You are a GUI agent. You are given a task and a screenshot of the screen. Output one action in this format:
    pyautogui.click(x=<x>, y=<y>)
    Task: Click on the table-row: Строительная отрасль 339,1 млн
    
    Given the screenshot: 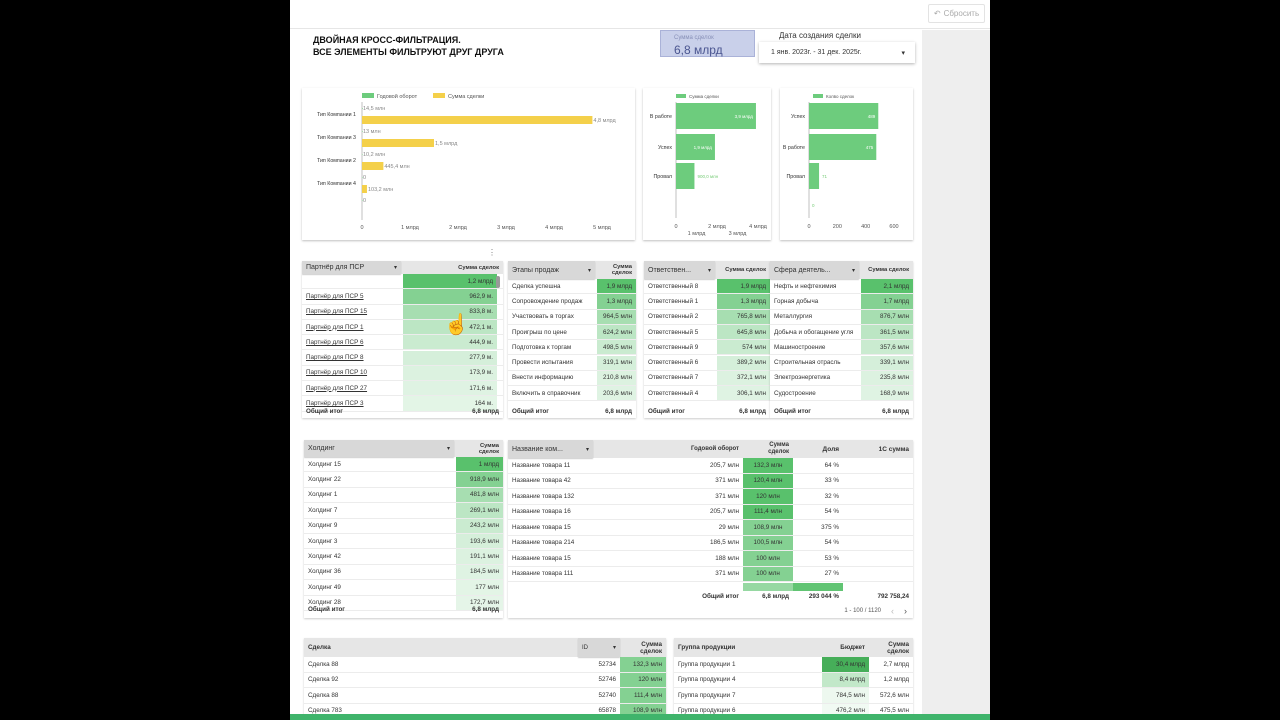 What is the action you would take?
    pyautogui.click(x=841, y=363)
    